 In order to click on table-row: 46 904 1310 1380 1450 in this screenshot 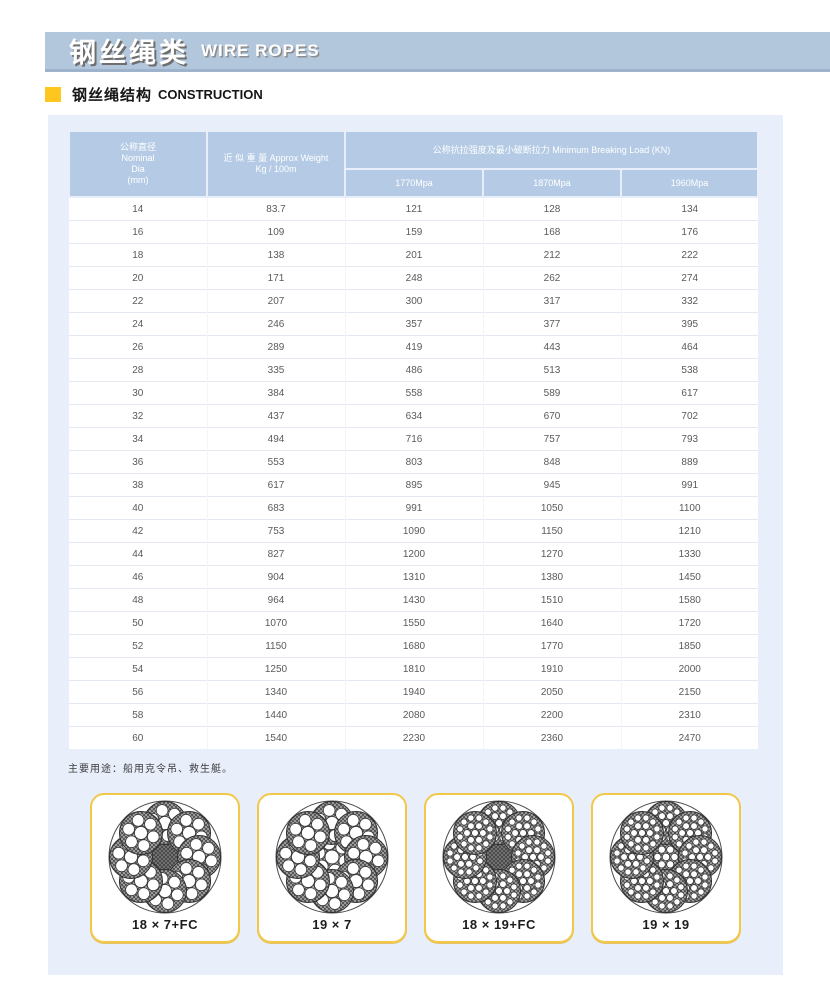, I will do `click(414, 577)`.